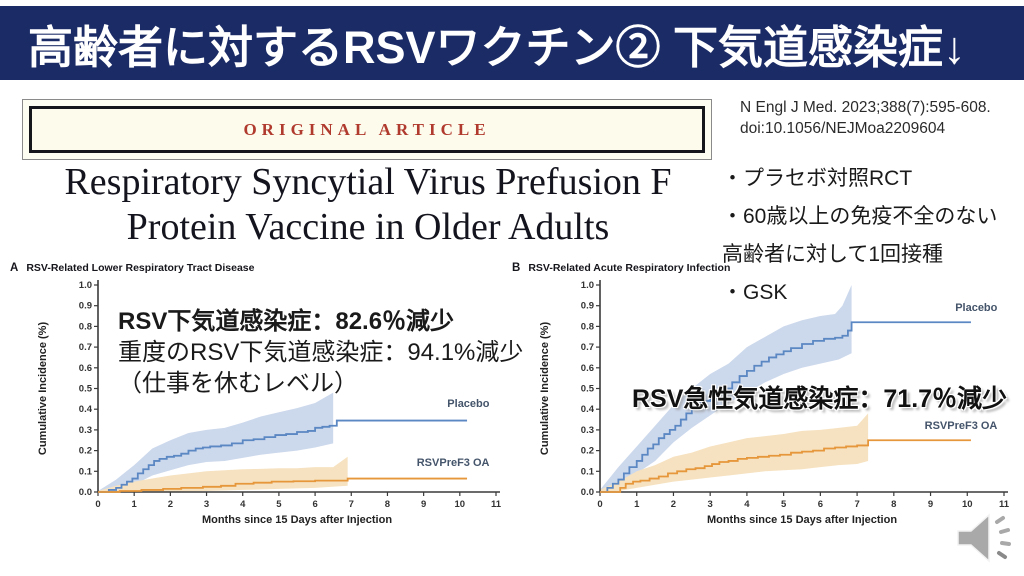  Describe the element at coordinates (238, 383) in the screenshot. I see `annotation-a-line3: （仕事を休むレベル）` at that location.